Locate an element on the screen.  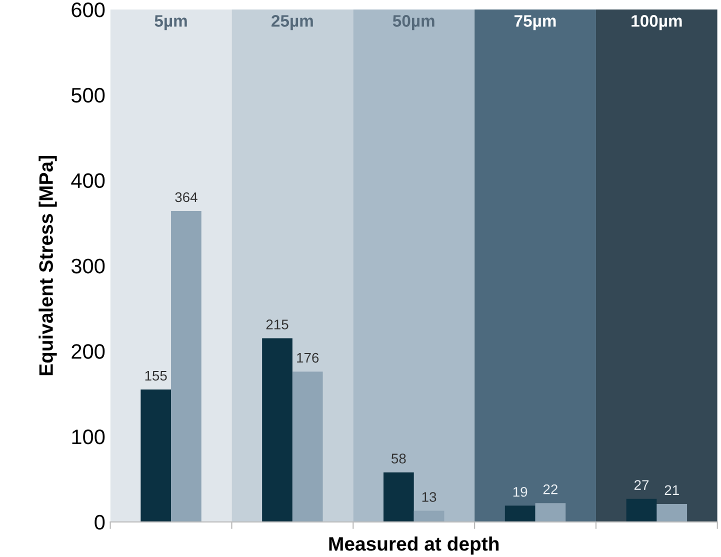
data-label: 155 is located at coordinates (156, 375).